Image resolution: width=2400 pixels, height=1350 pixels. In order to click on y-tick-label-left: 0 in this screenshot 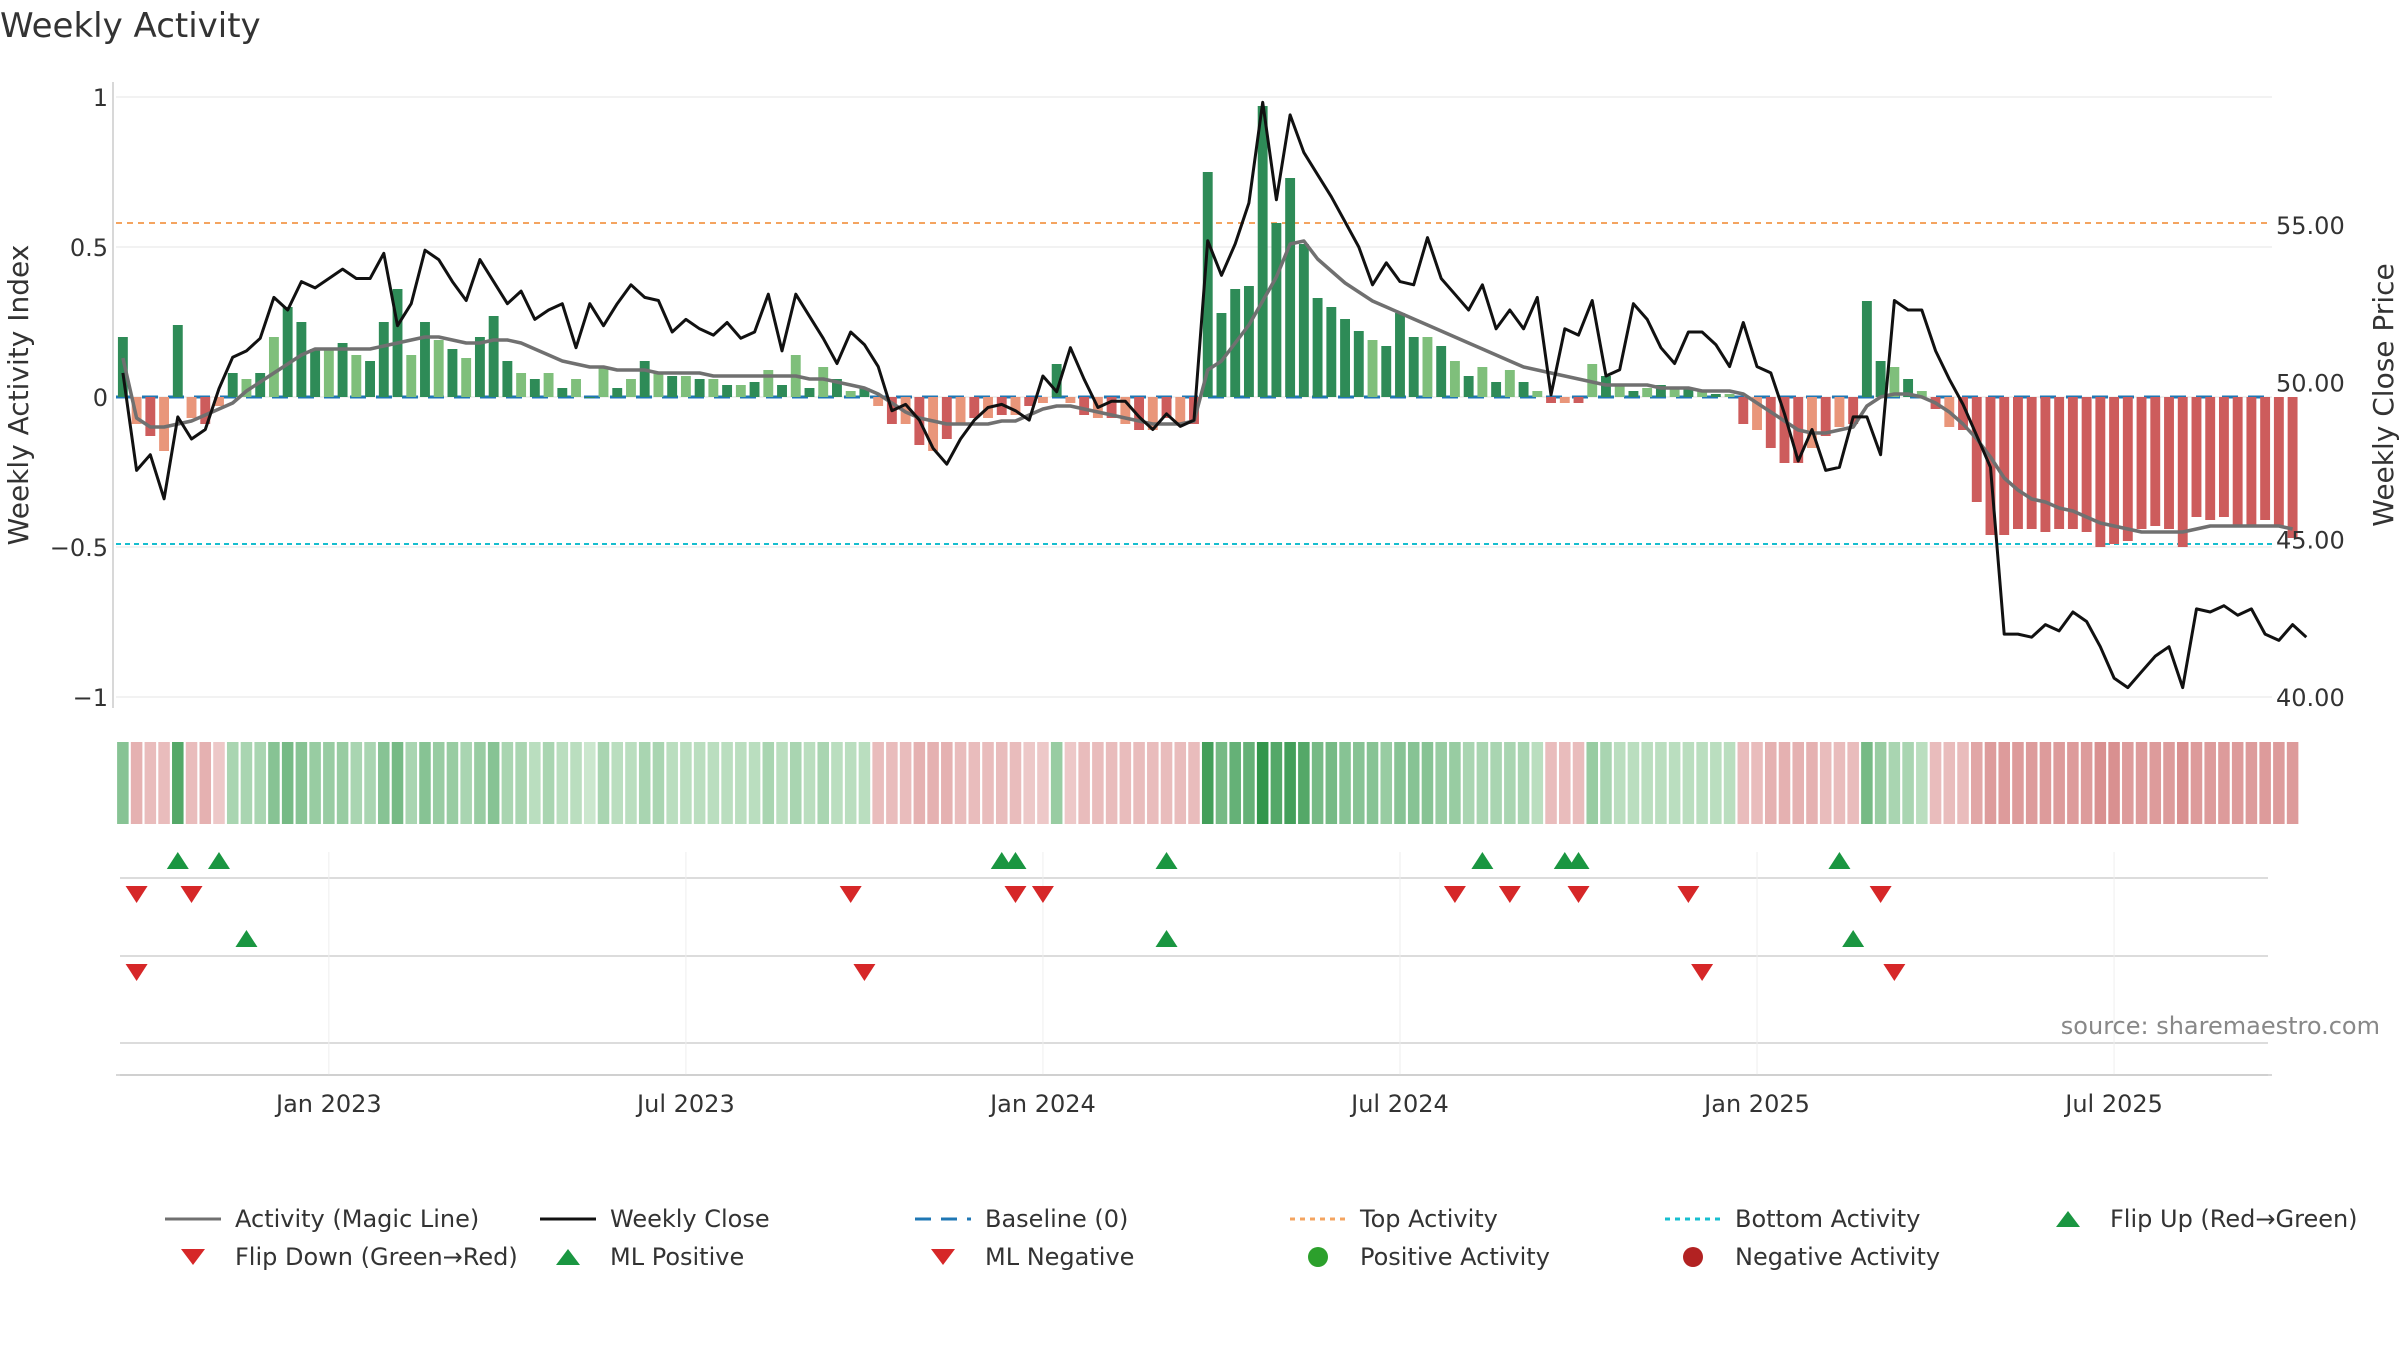, I will do `click(100, 398)`.